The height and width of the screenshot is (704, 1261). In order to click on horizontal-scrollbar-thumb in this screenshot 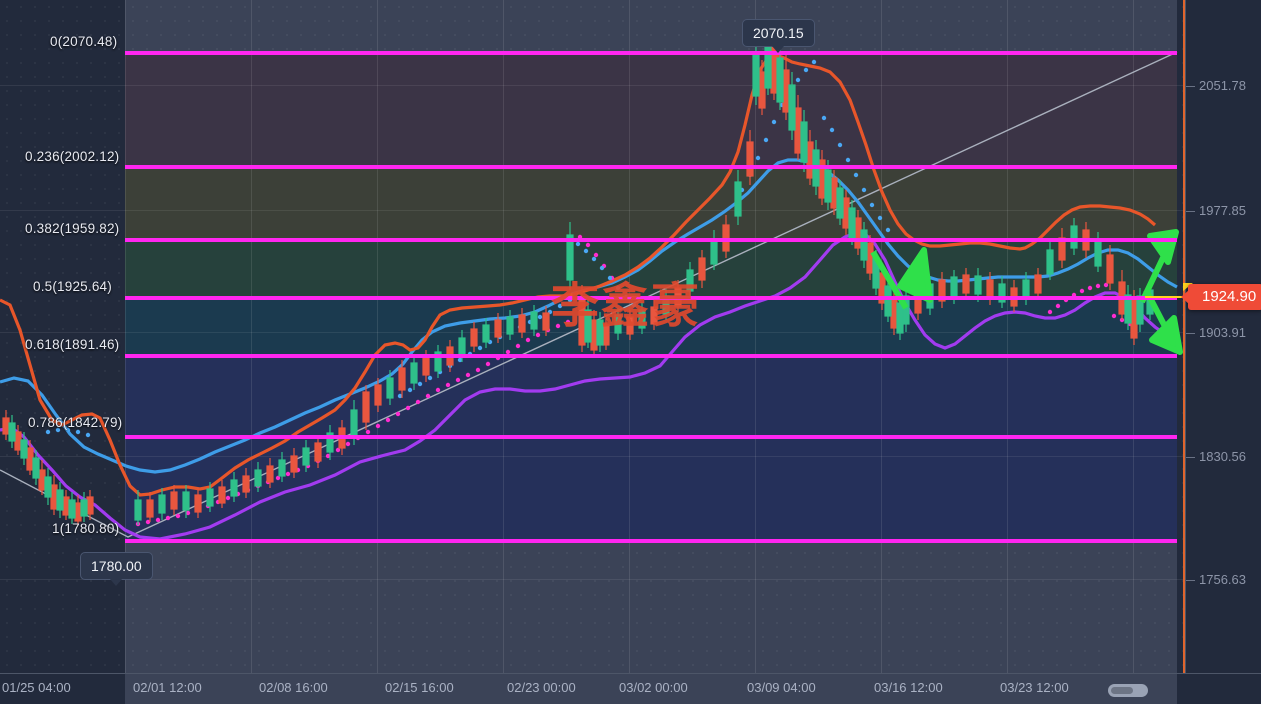, I will do `click(1128, 690)`.